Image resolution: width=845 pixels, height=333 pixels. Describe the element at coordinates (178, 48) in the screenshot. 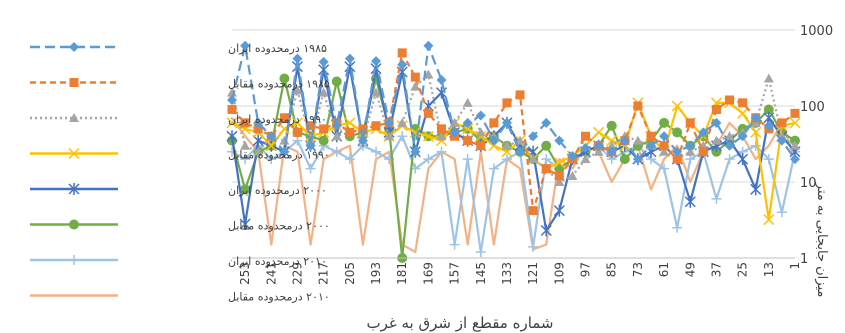

I see `legend-entry: ۱۹۸۵ درمحدوده ایران` at that location.